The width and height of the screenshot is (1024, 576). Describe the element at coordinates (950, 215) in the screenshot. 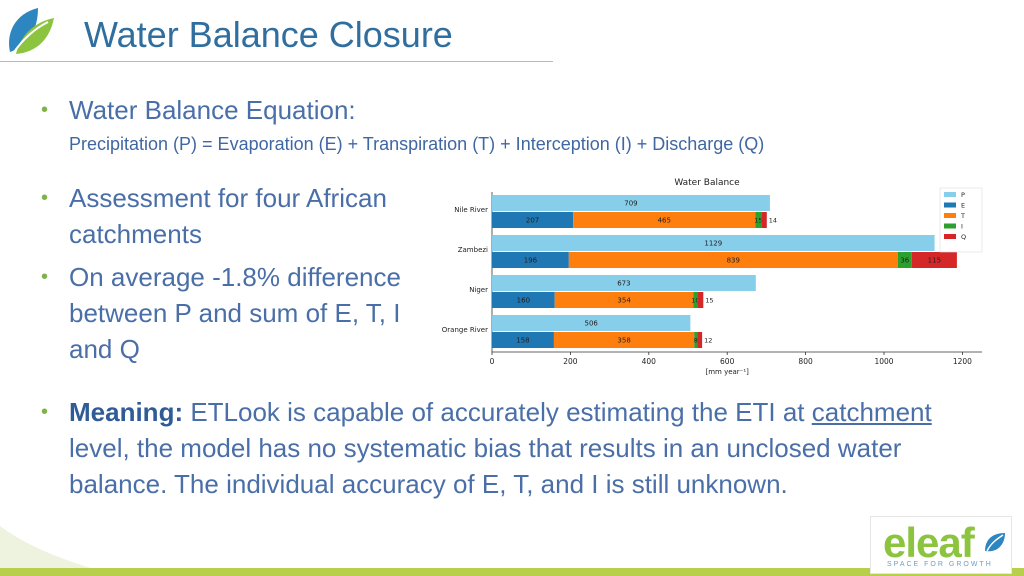

I see `legend-swatch-t` at that location.